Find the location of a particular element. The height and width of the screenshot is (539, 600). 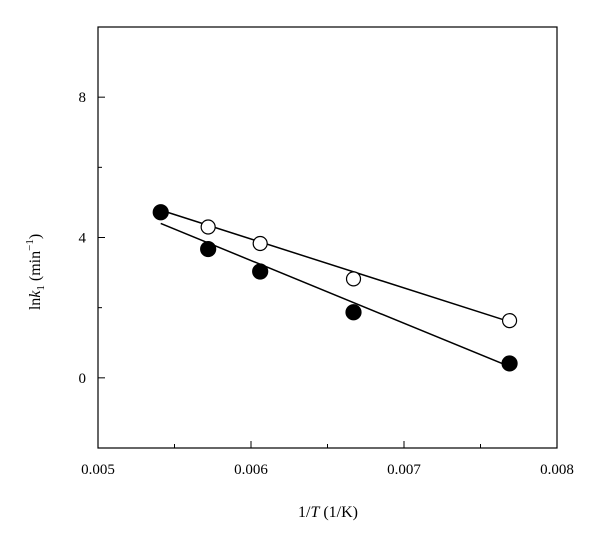

open-series-fit-line is located at coordinates (335, 266).